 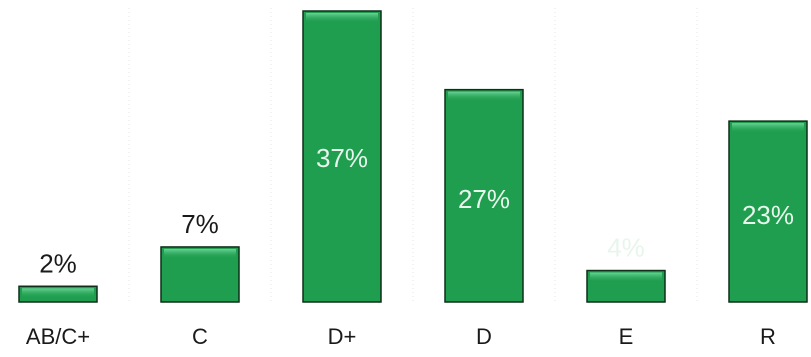 I want to click on category-tick-label: AB/C+, so click(x=58, y=336).